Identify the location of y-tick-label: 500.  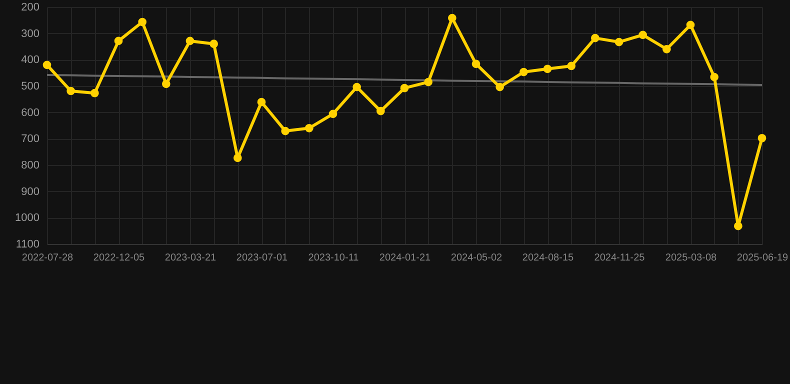
(30, 86).